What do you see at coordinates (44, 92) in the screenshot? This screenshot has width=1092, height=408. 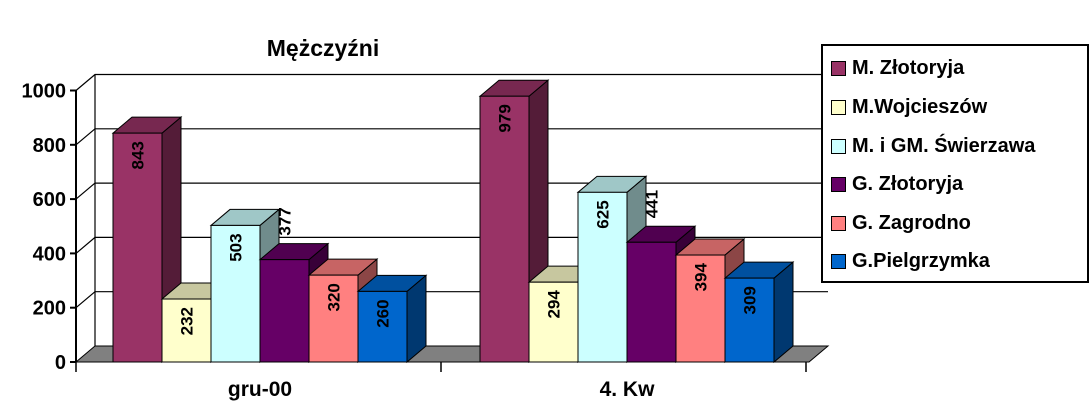 I see `y-tick-label: 1000` at bounding box center [44, 92].